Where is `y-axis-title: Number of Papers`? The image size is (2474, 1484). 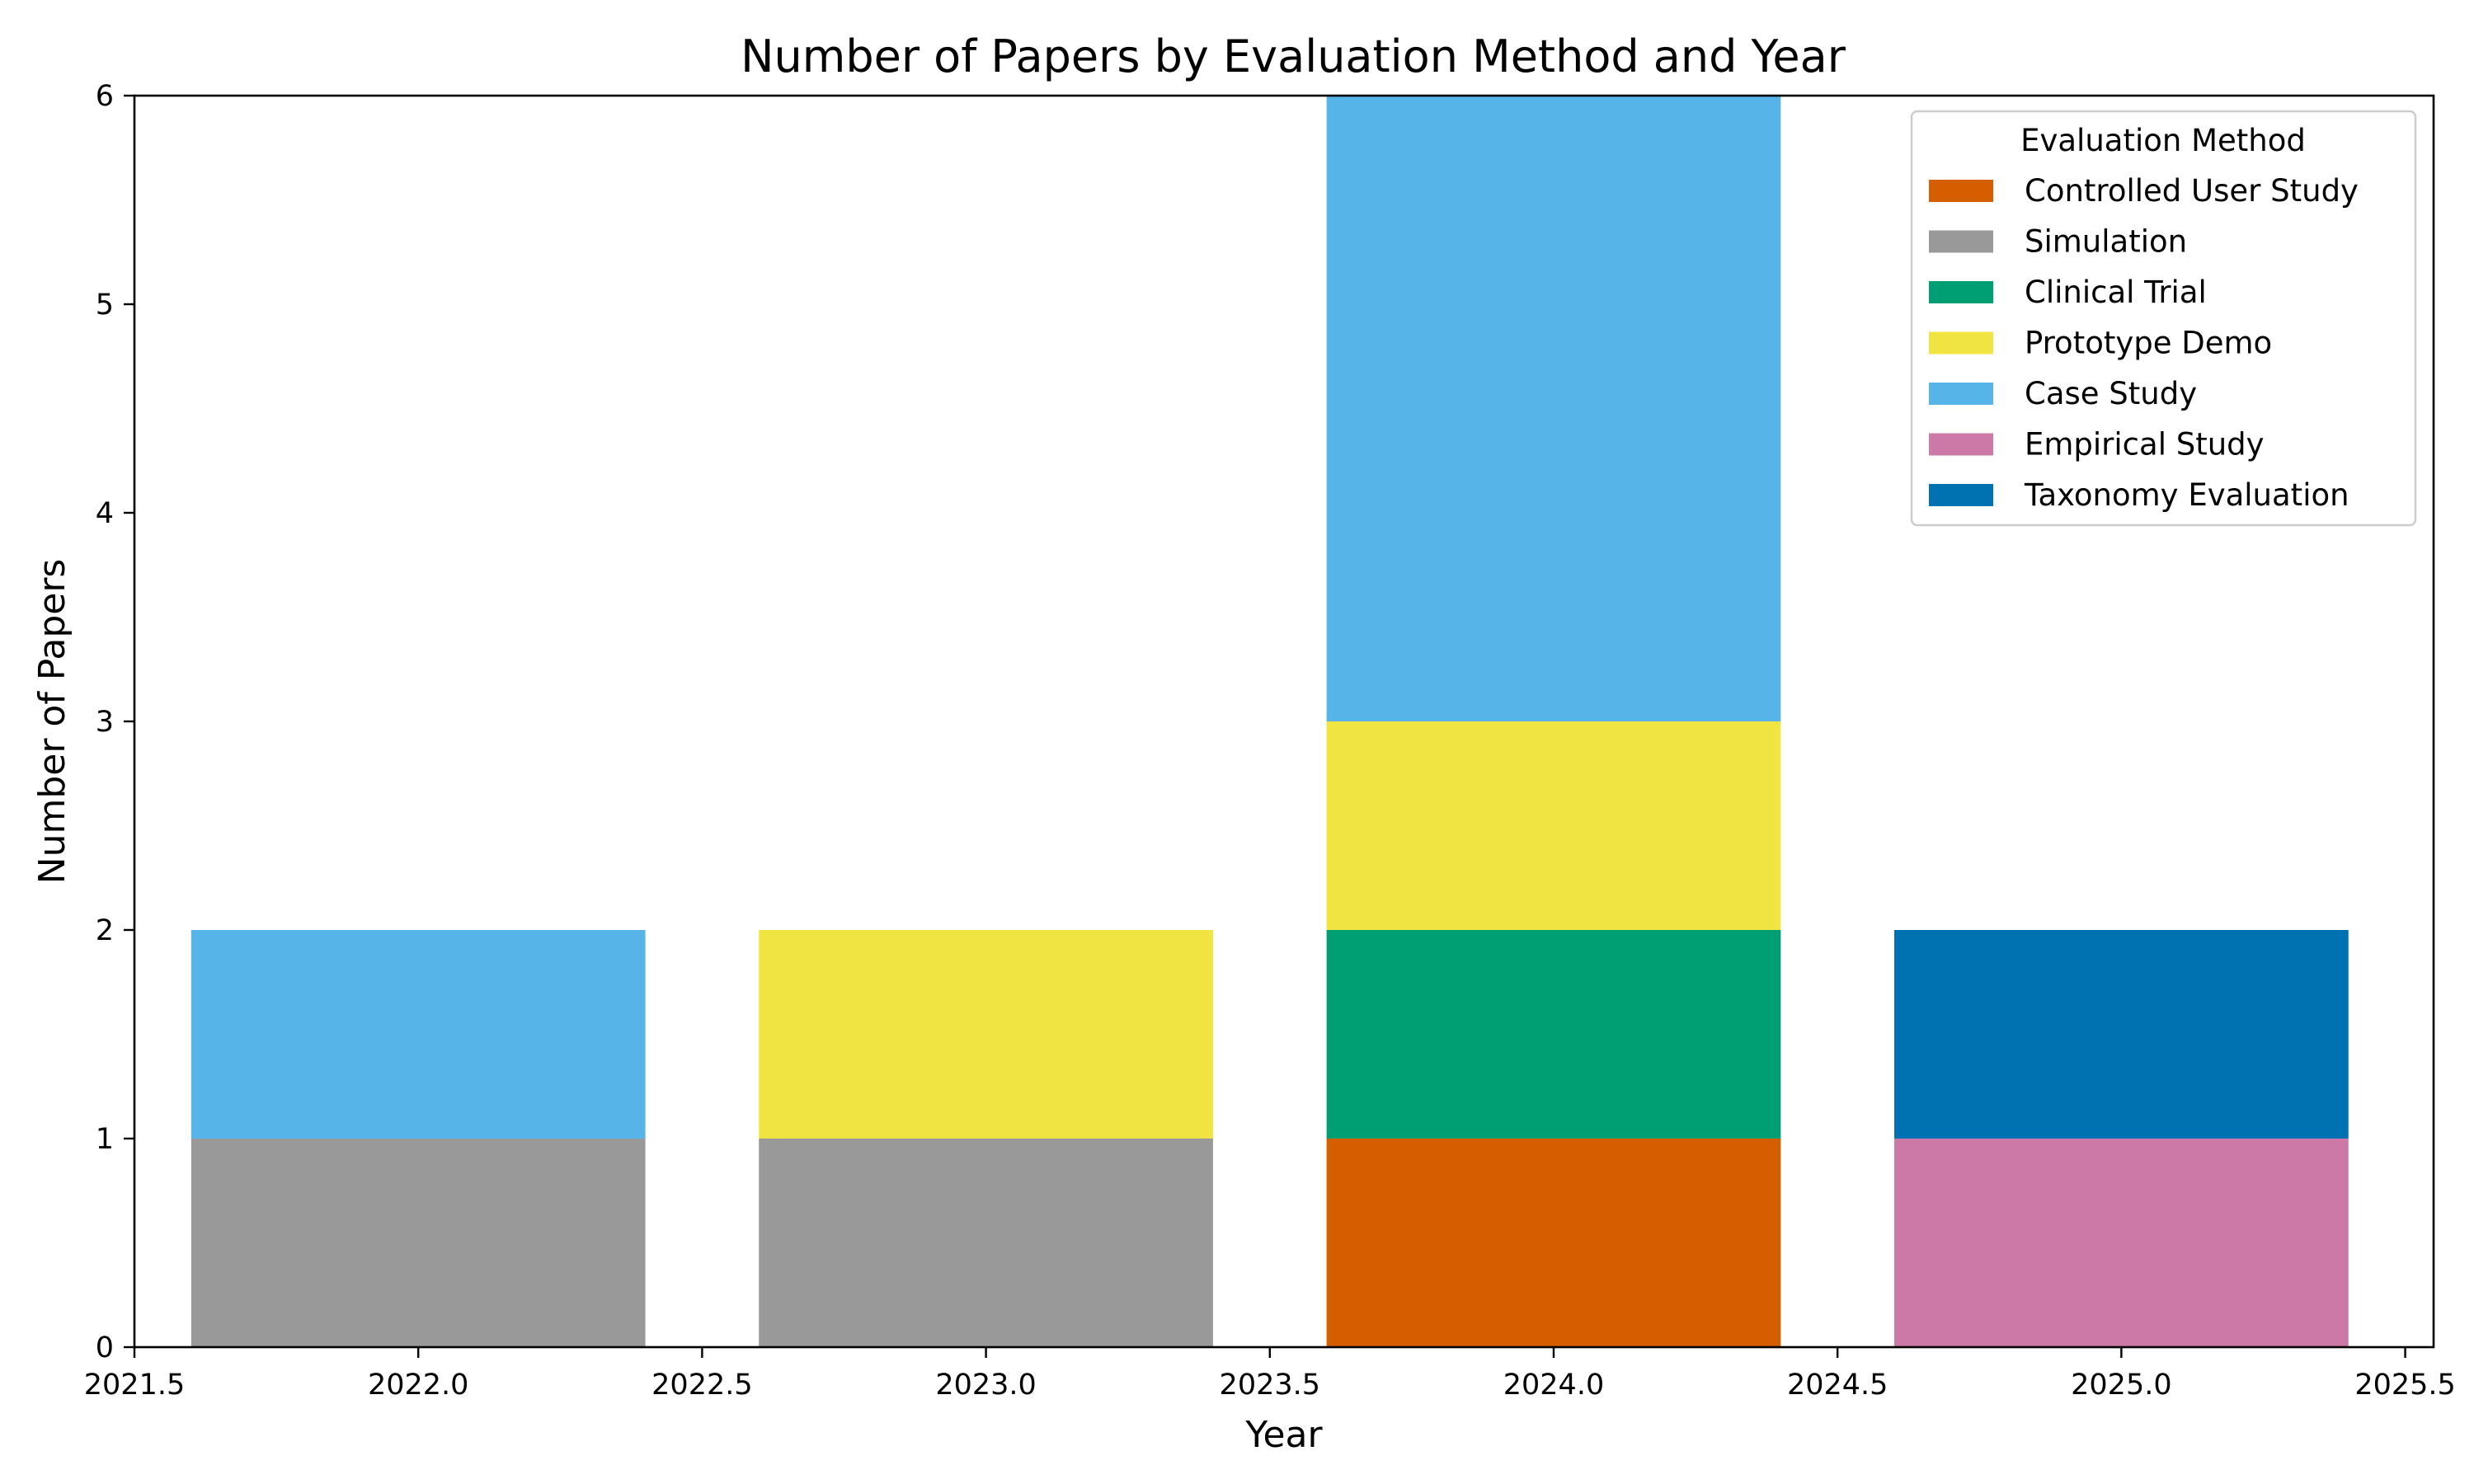
y-axis-title: Number of Papers is located at coordinates (52, 722).